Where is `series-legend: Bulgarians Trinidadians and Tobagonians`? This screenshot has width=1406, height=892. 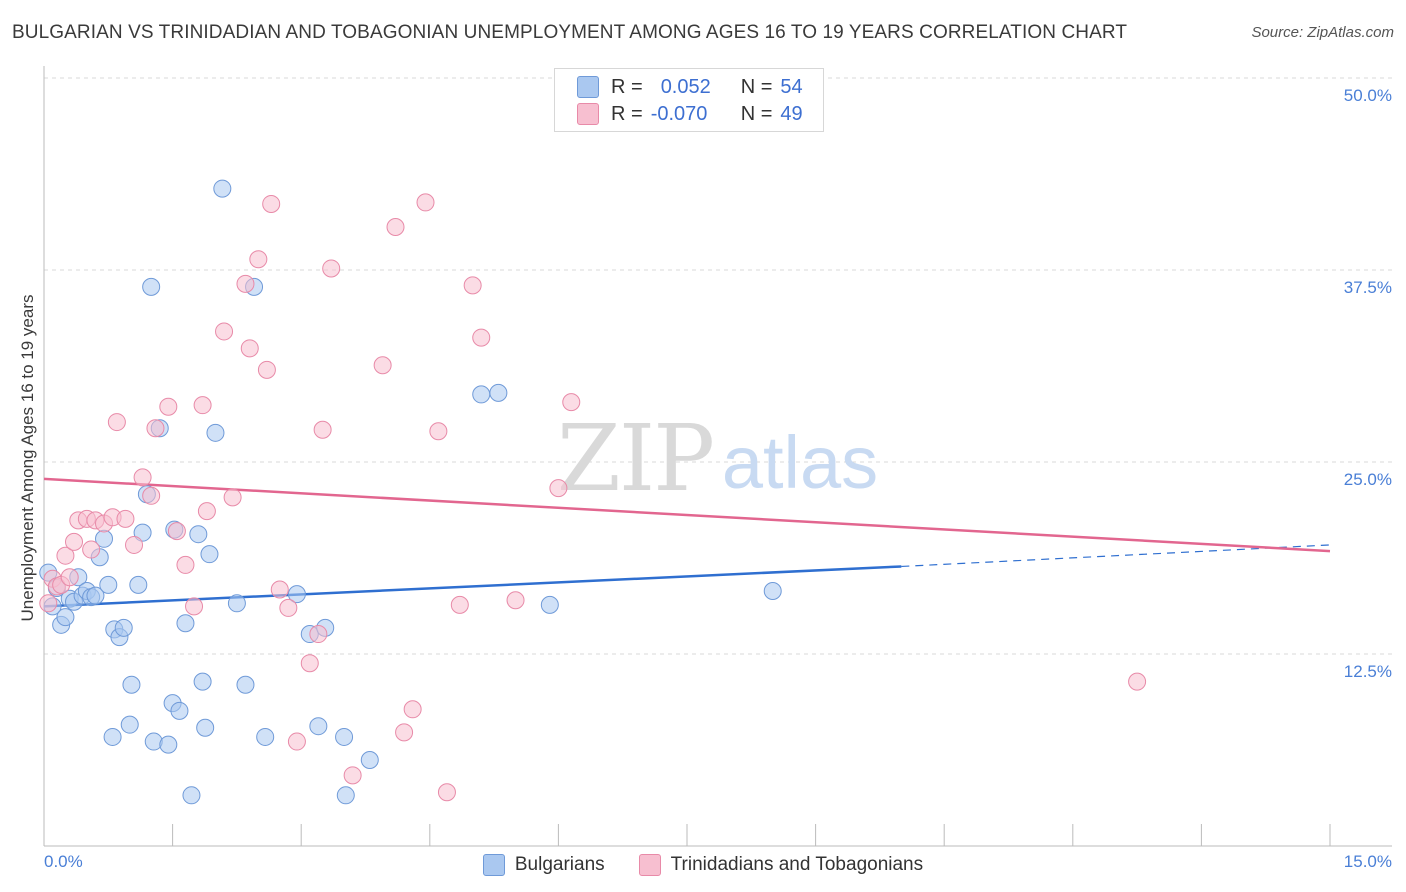 series-legend: Bulgarians Trinidadians and Tobagonians is located at coordinates (703, 865).